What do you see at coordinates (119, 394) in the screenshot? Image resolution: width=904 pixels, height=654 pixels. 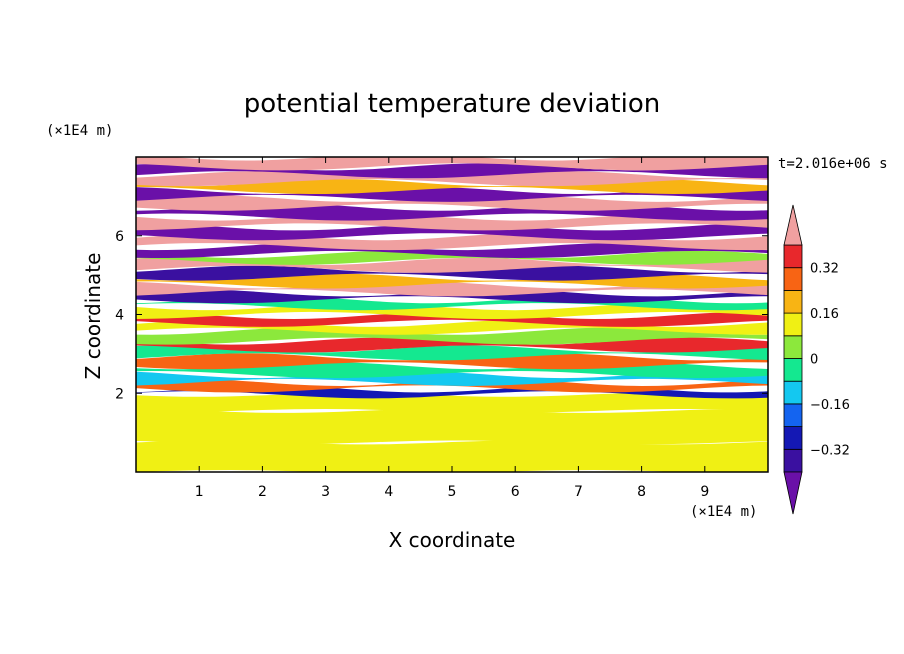 I see `y-tick-label: 2` at bounding box center [119, 394].